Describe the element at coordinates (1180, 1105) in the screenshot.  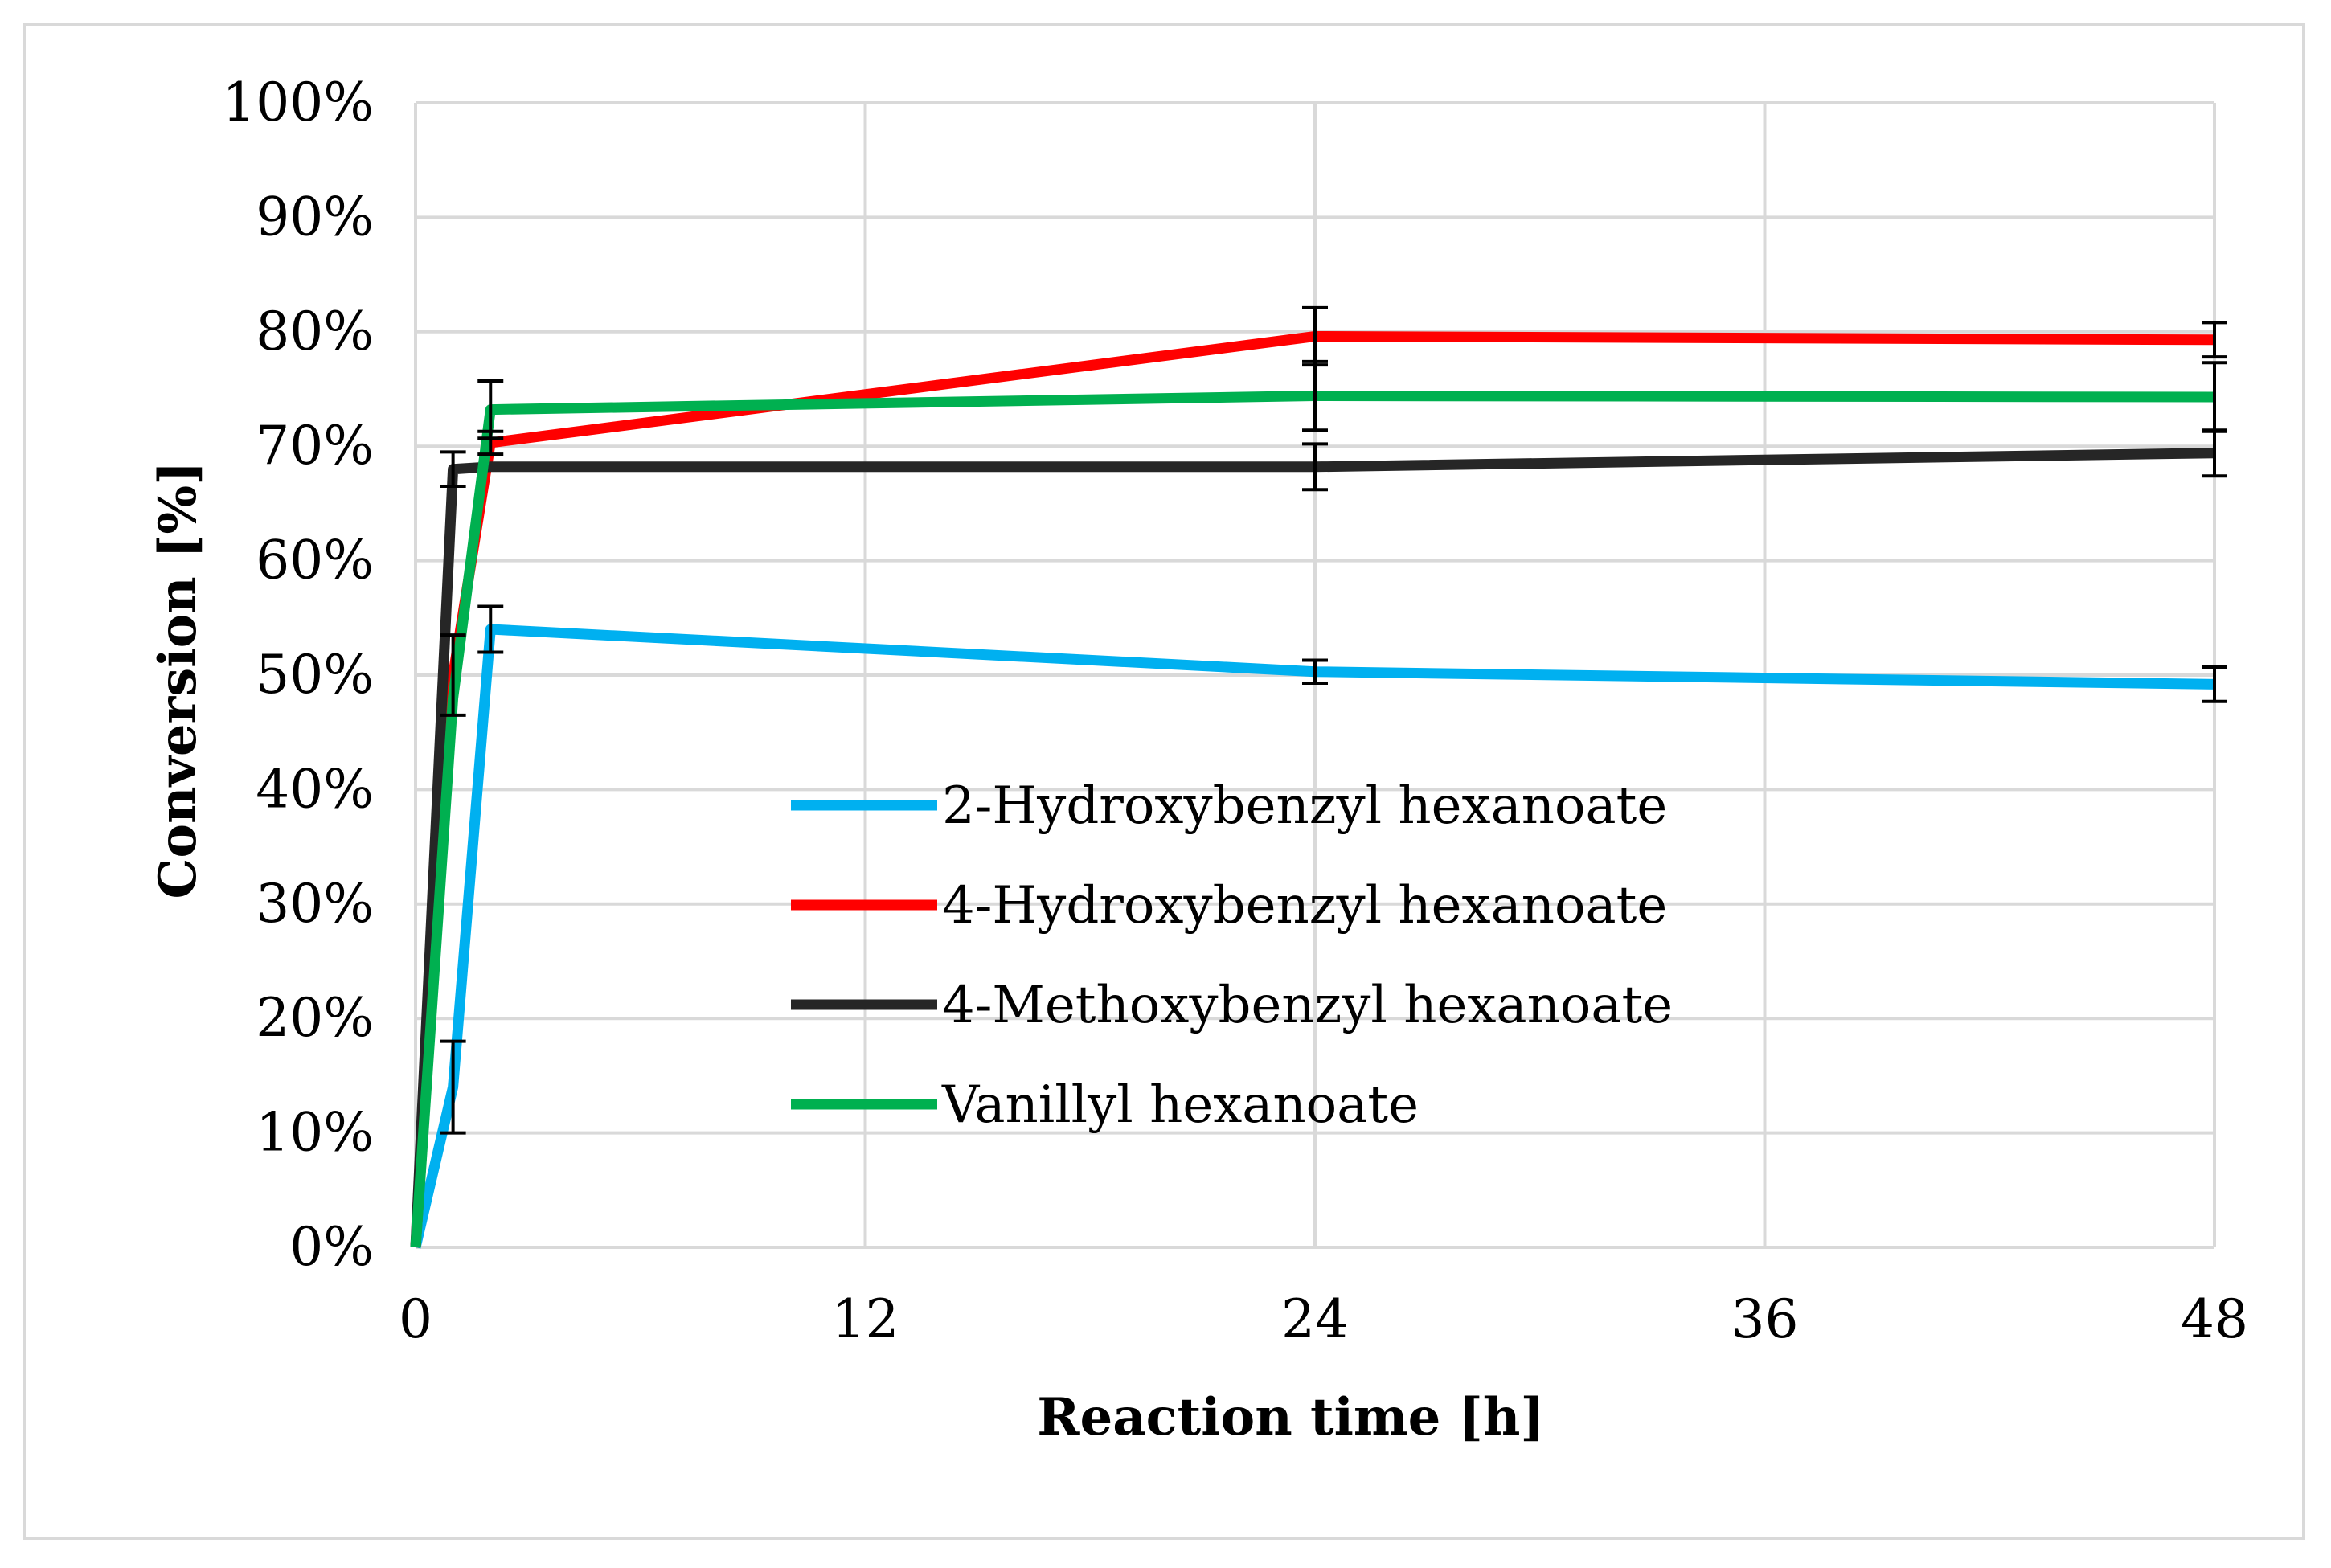
I see `legend-label: Vanillyl hexanoate` at that location.